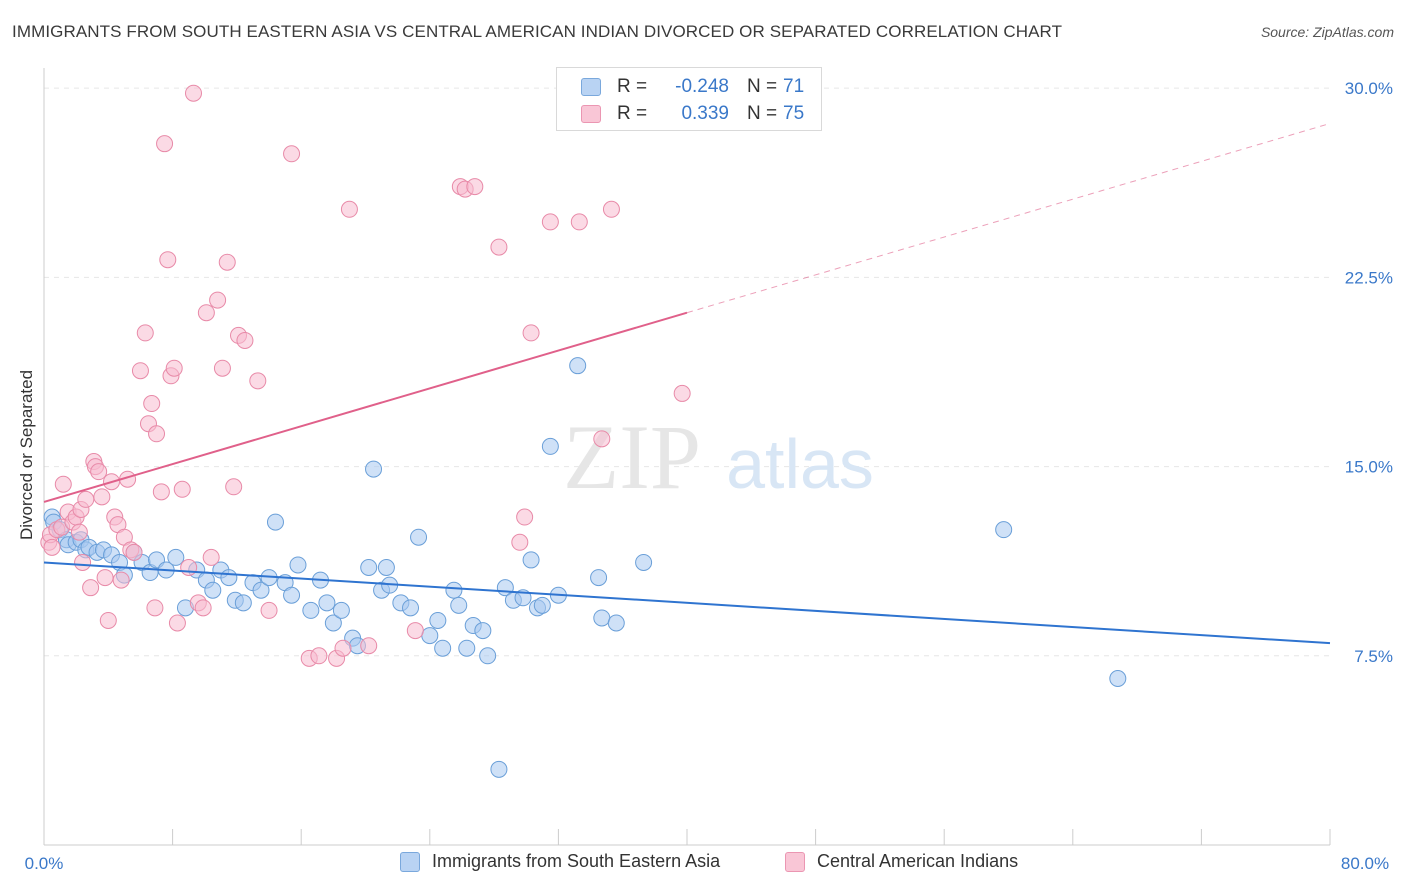 The height and width of the screenshot is (892, 1406). I want to click on legend-r-value: -0.248, so click(702, 86).